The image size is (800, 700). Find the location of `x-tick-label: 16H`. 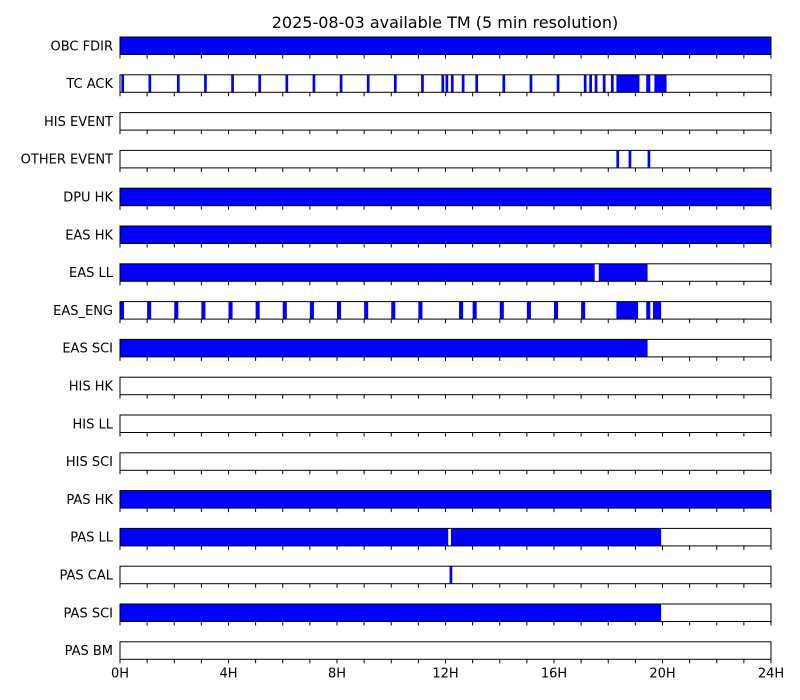

x-tick-label: 16H is located at coordinates (554, 673).